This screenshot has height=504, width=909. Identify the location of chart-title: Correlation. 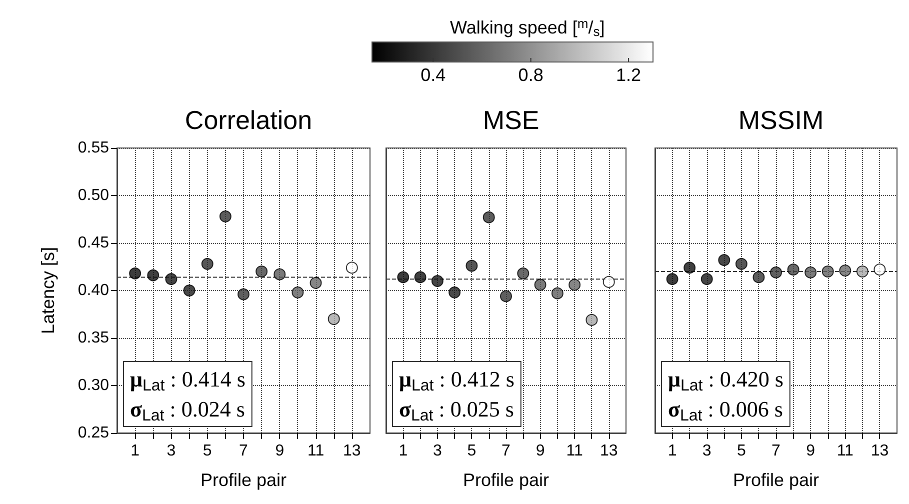
(248, 120).